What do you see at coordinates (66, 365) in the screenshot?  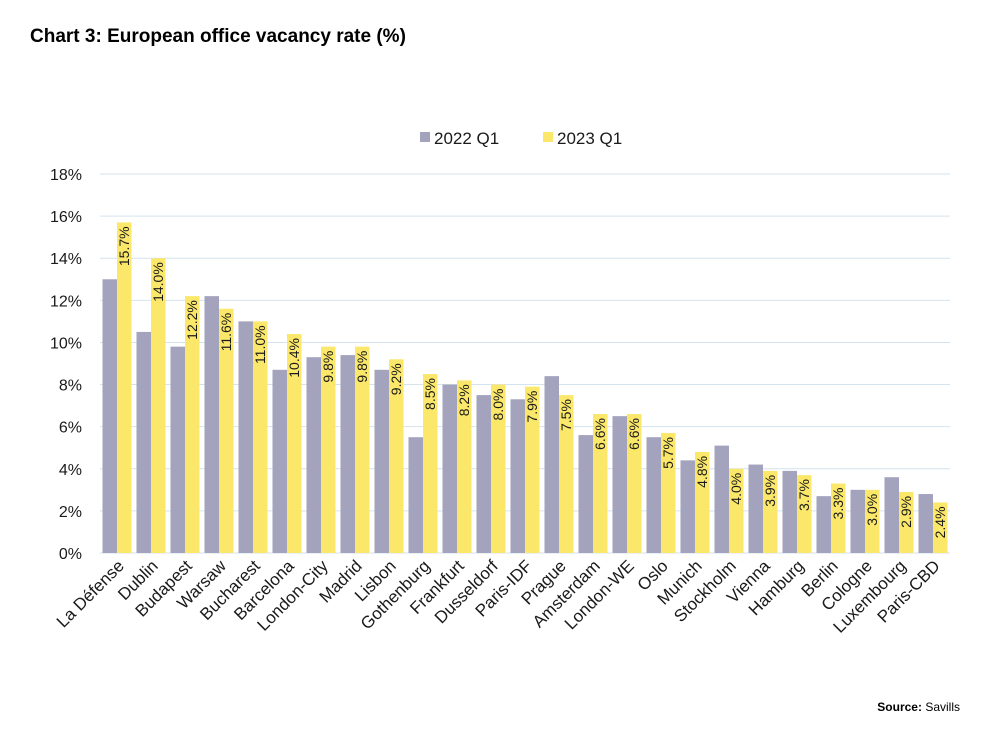 I see `y-axis-ticks: 0% 2% 4% 6% 8% 10% 12% 14% 16% 18%` at bounding box center [66, 365].